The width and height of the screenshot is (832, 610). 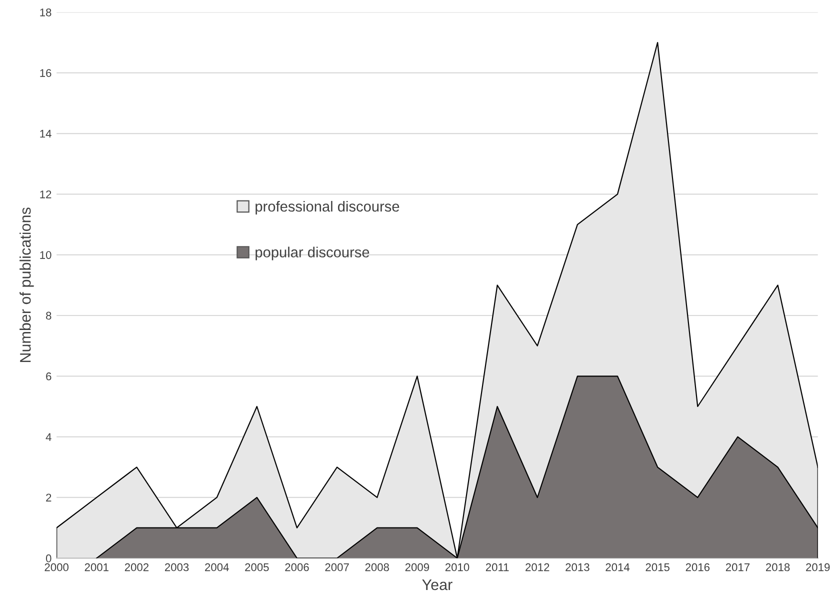 What do you see at coordinates (437, 584) in the screenshot?
I see `x-axis-title: Year` at bounding box center [437, 584].